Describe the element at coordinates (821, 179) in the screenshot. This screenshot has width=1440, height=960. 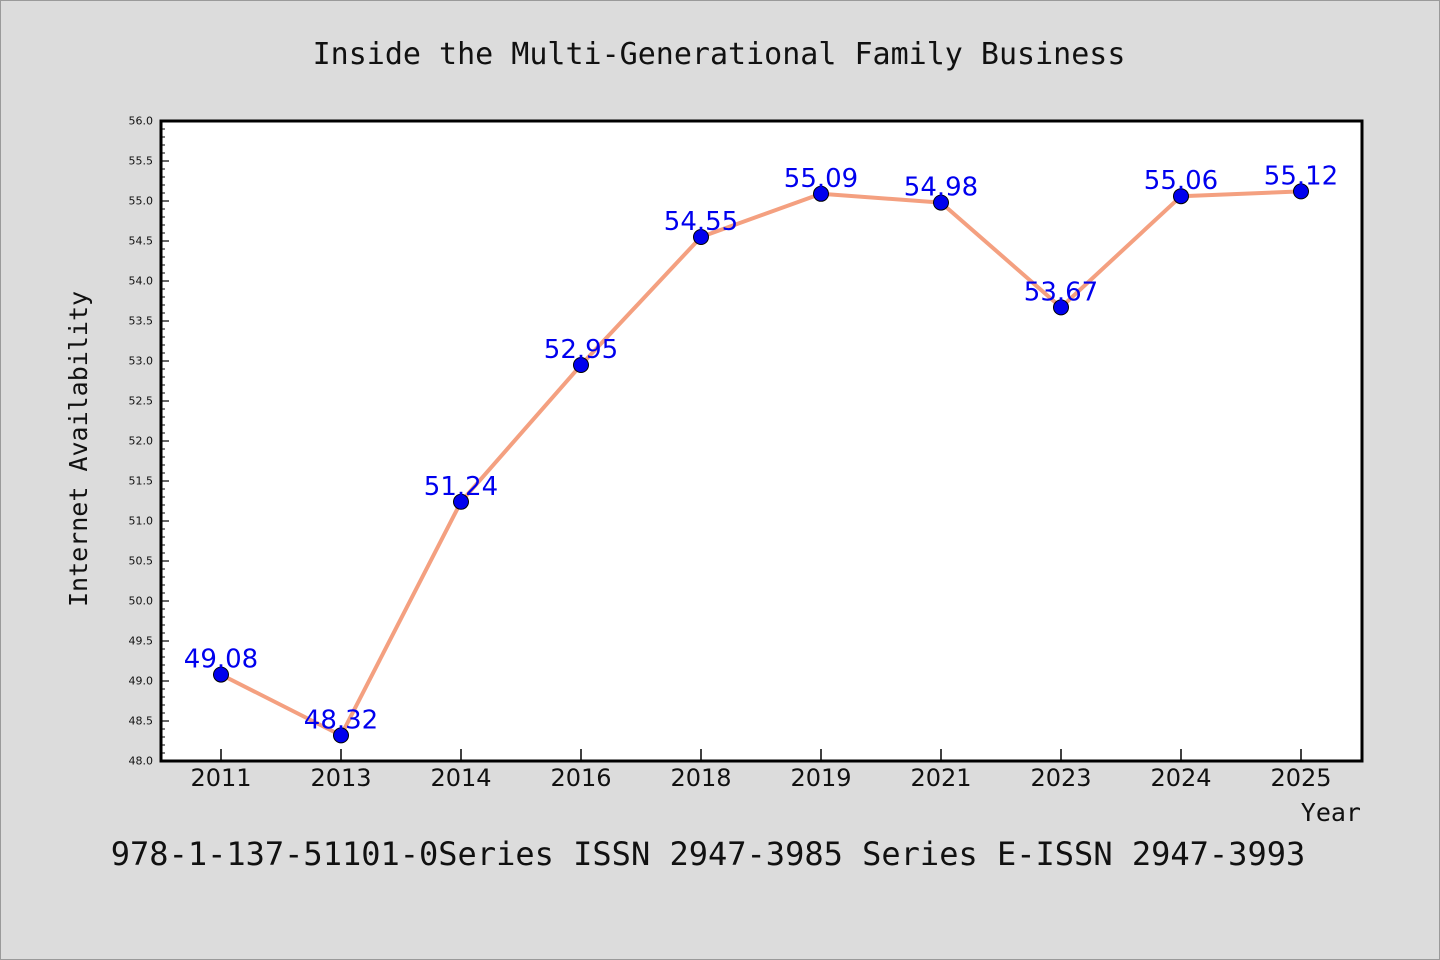
I see `data-label: 55.09` at that location.